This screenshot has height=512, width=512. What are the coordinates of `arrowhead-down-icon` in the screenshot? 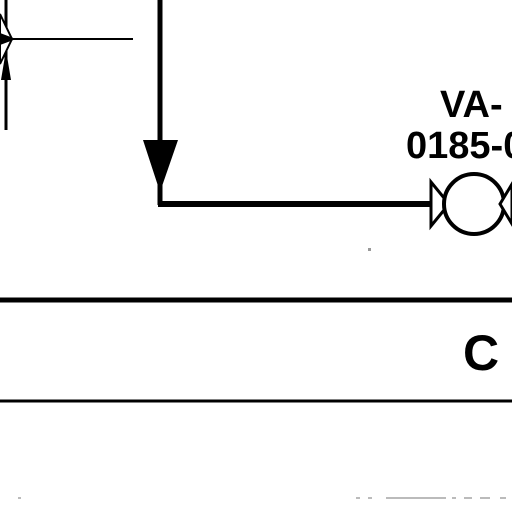 It's located at (160, 166).